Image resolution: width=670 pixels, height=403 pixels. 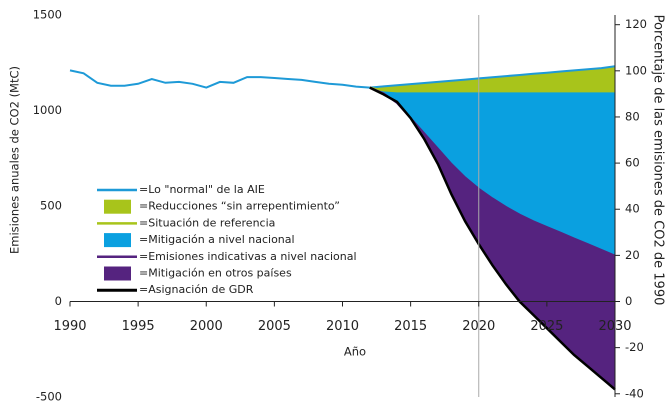 What do you see at coordinates (15, 160) in the screenshot?
I see `y-axis-label: Emisiones anuales de CO2 (MtC)` at bounding box center [15, 160].